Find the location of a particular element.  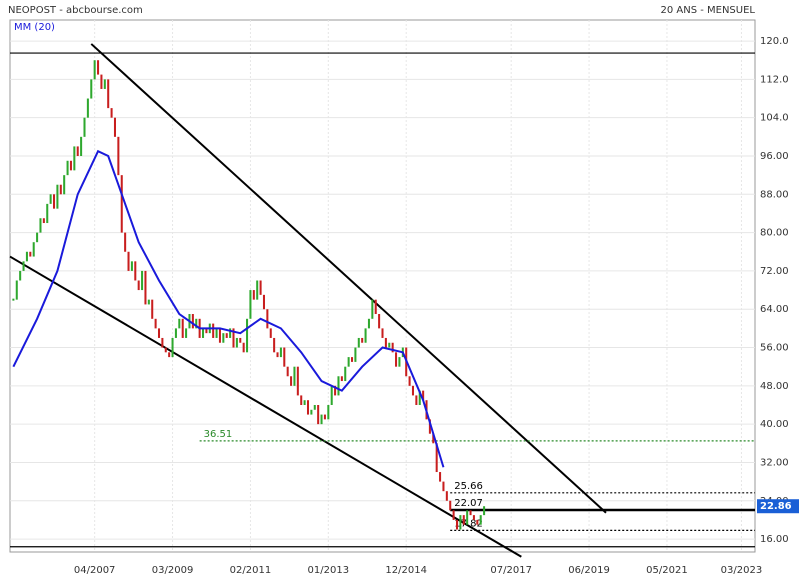

y-tick-label: 32.00 is located at coordinates (774, 462).